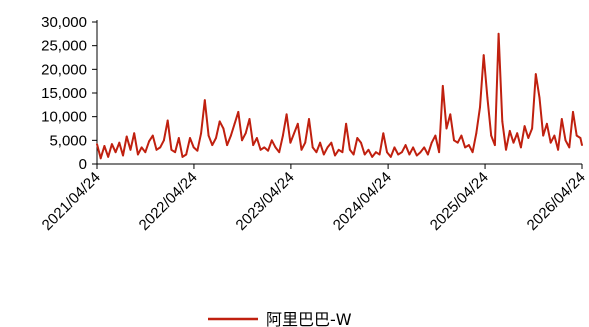 Image resolution: width=589 pixels, height=327 pixels. What do you see at coordinates (64, 93) in the screenshot?
I see `y-tick-label: 15,000` at bounding box center [64, 93].